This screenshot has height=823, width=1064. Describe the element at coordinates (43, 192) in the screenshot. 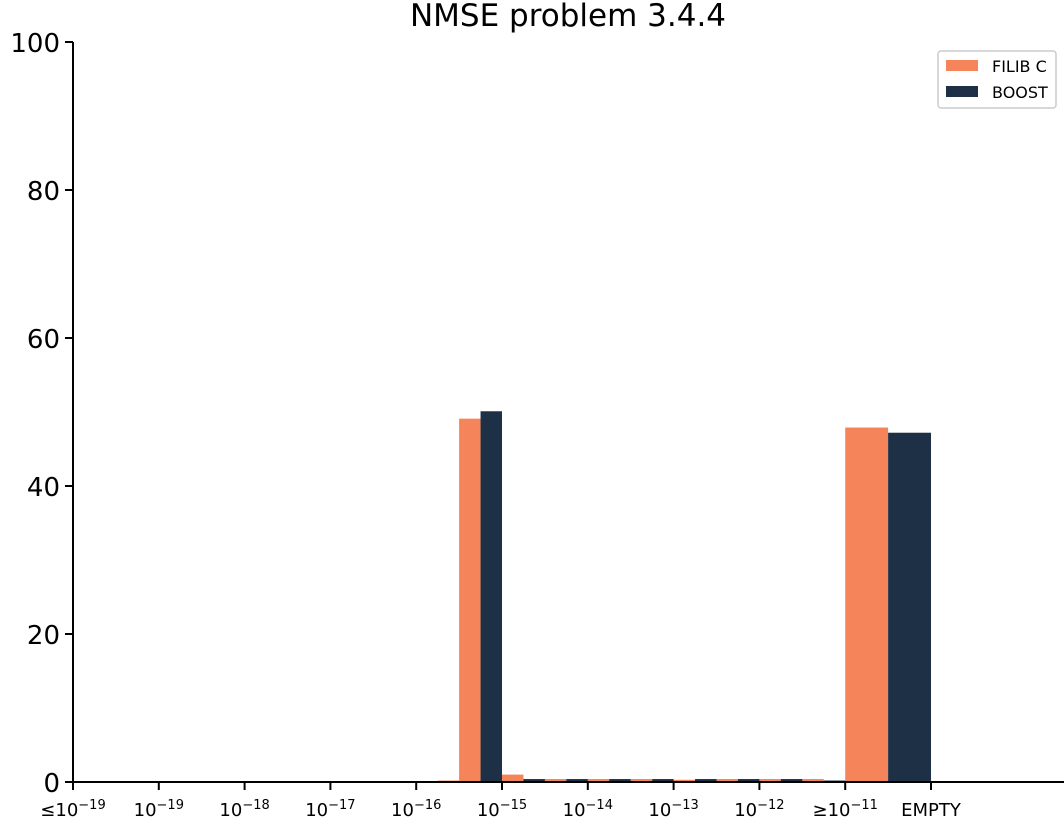

I see `y-tick-label: 80` at that location.